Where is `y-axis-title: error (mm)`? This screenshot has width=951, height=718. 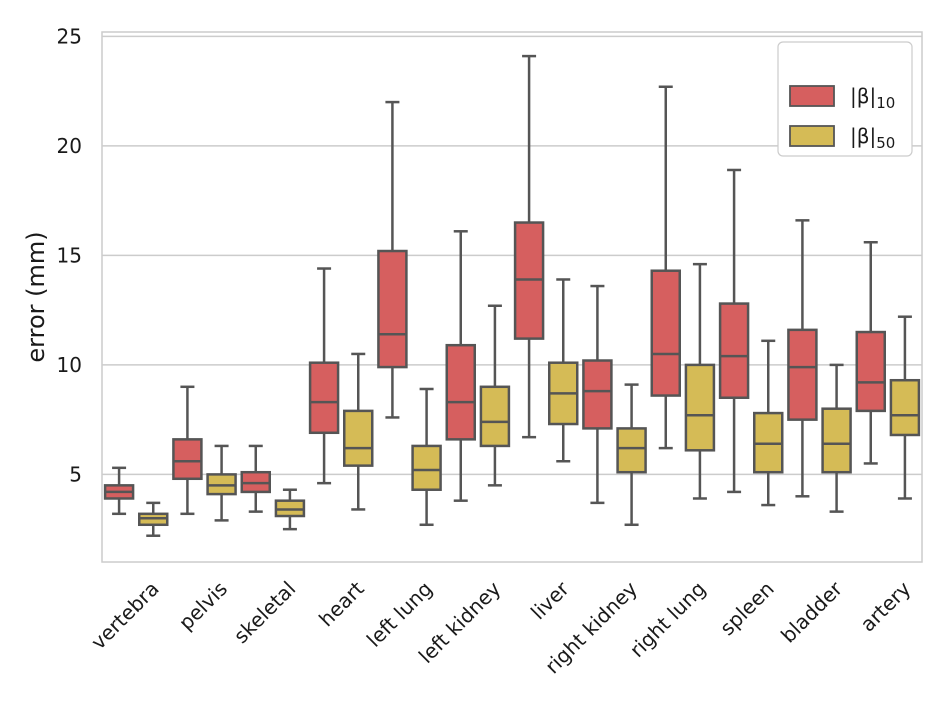
y-axis-title: error (mm) is located at coordinates (36, 296).